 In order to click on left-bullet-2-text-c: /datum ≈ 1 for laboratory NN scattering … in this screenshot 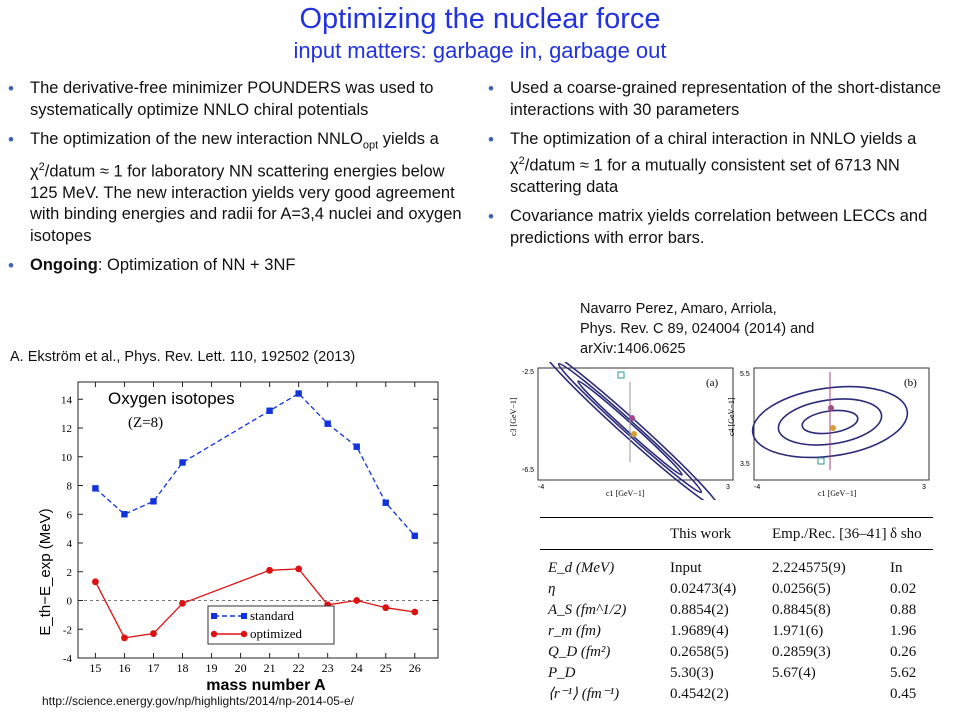, I will do `click(246, 203)`.